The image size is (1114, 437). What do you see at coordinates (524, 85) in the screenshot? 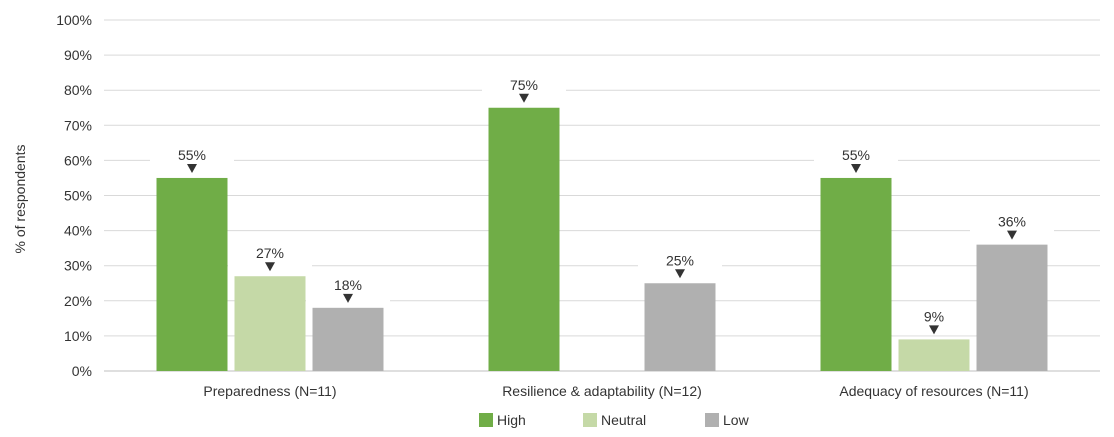
I see `data-label: 75%` at bounding box center [524, 85].